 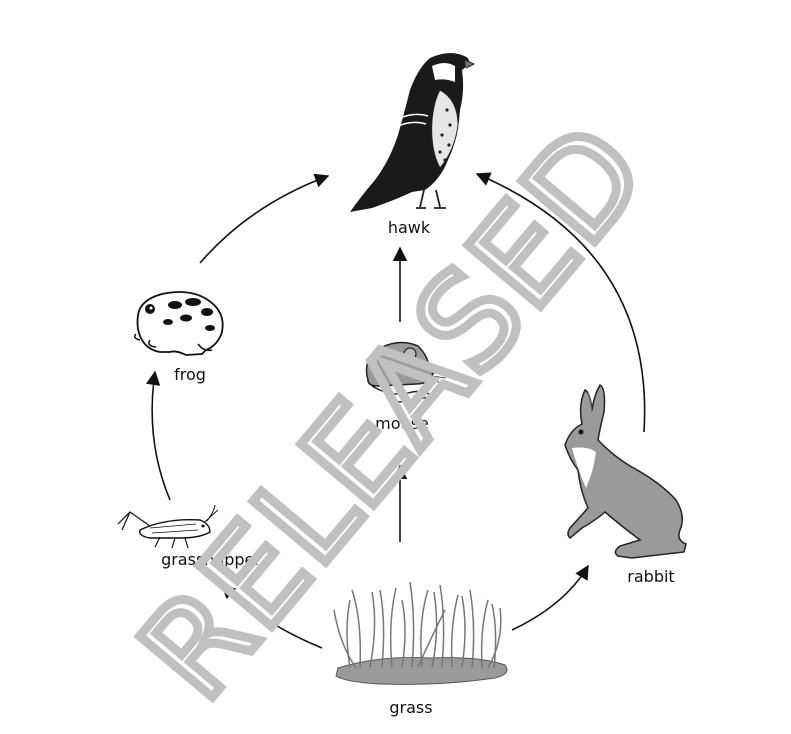 I want to click on arrow-grasshopper-to-frog, so click(x=158, y=435).